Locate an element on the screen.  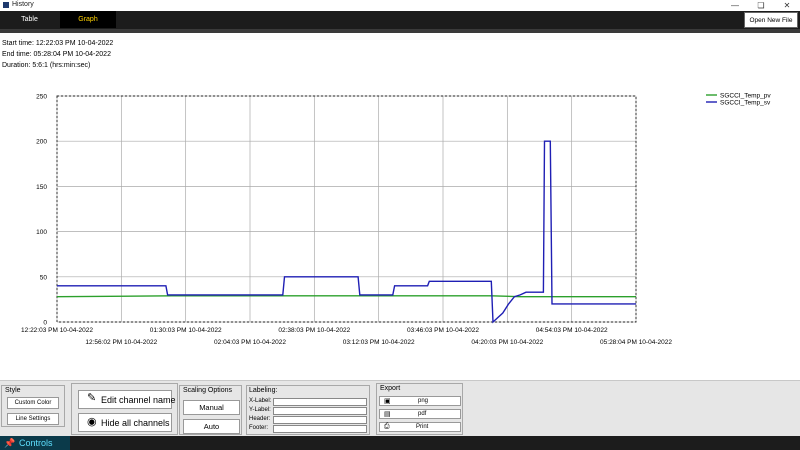
legend-label: SGCCI_Temp_pv is located at coordinates (745, 95).